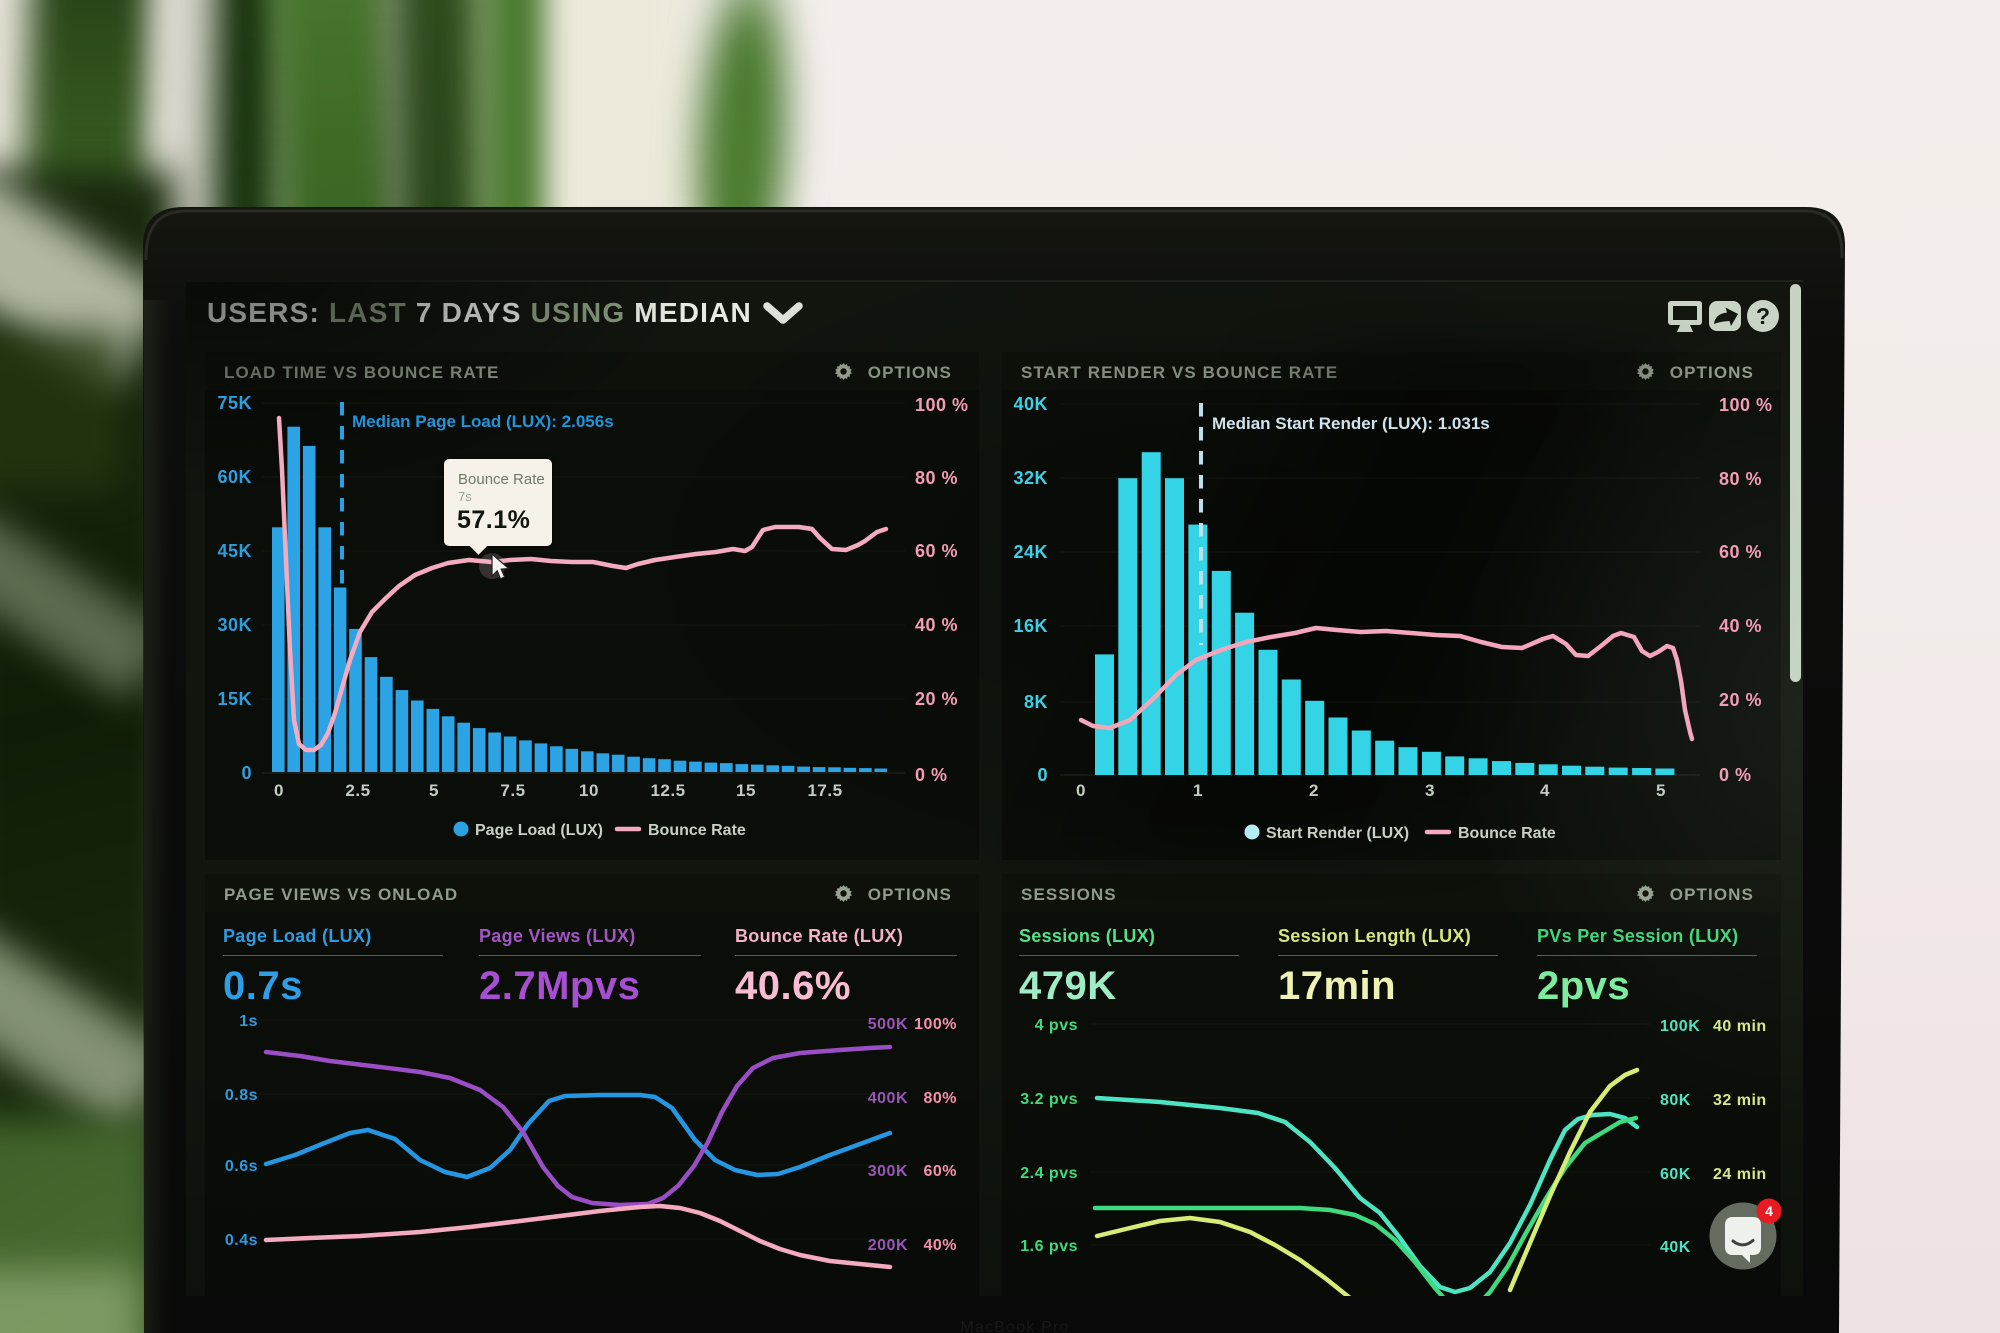  I want to click on svg-text: 8K, so click(1036, 702).